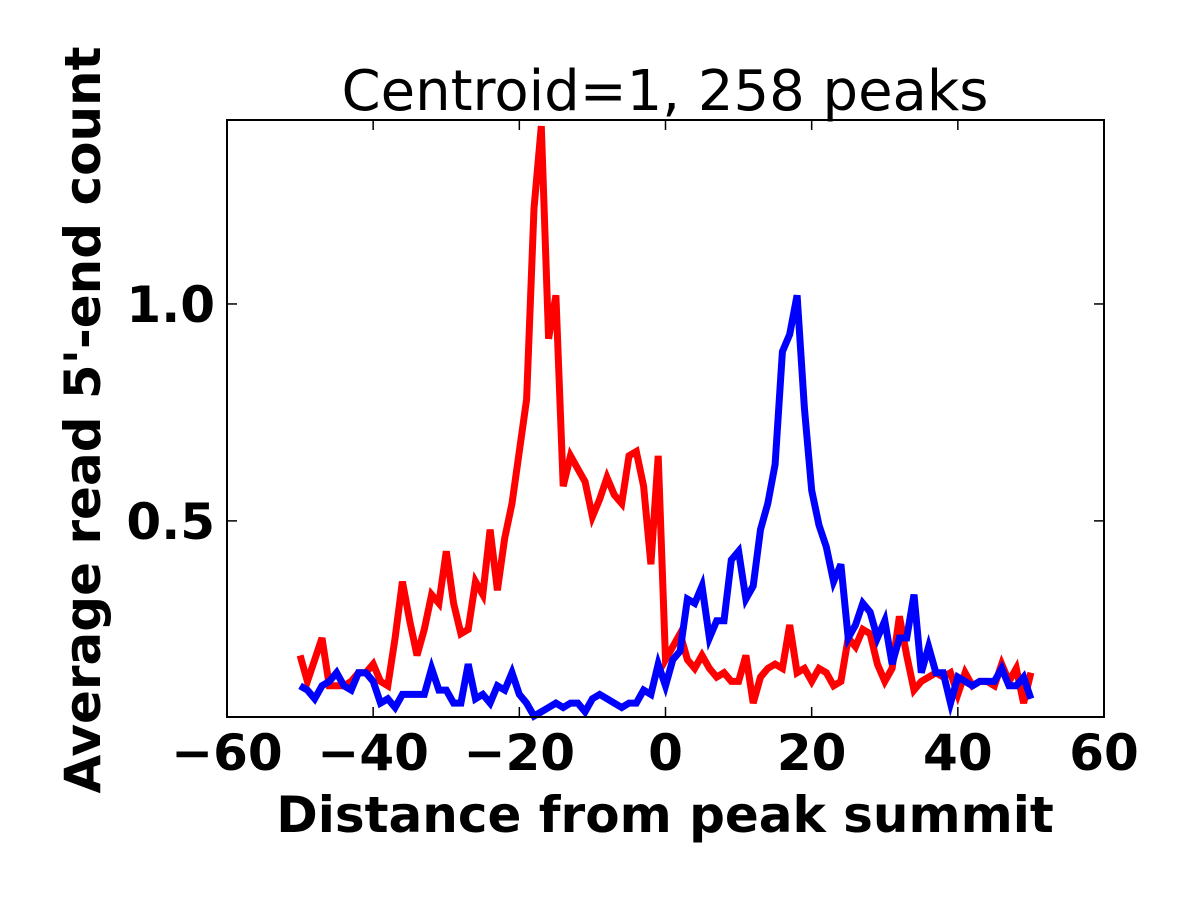  Describe the element at coordinates (665, 91) in the screenshot. I see `chart-title: Centroid=1, 258 peaks` at that location.